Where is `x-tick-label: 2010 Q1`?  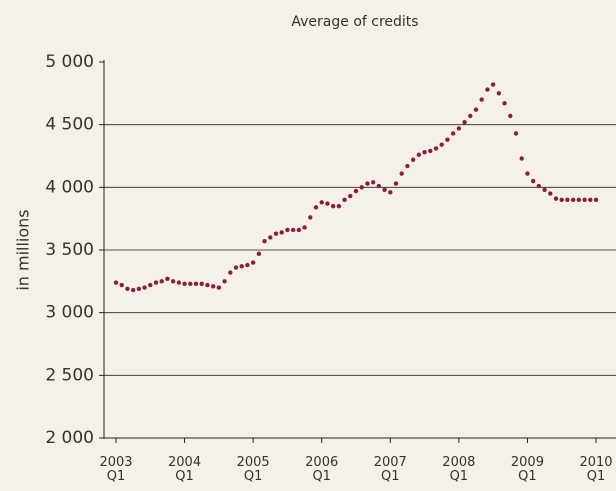 x-tick-label: 2010 Q1 is located at coordinates (596, 469).